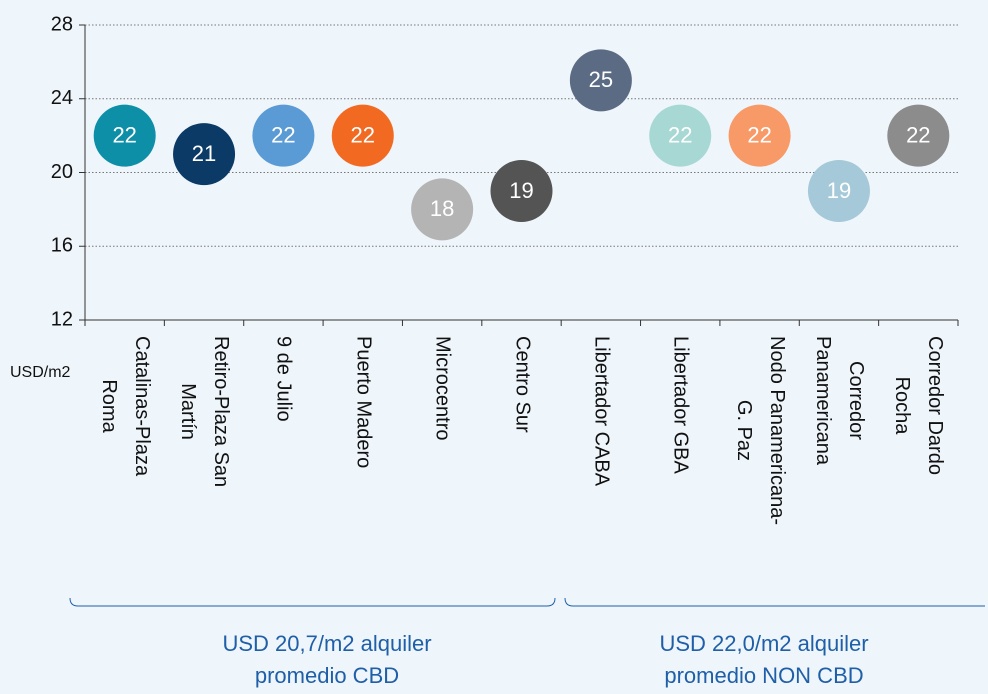 This screenshot has width=988, height=694. Describe the element at coordinates (40, 372) in the screenshot. I see `y-axis-label: USD/m2` at that location.